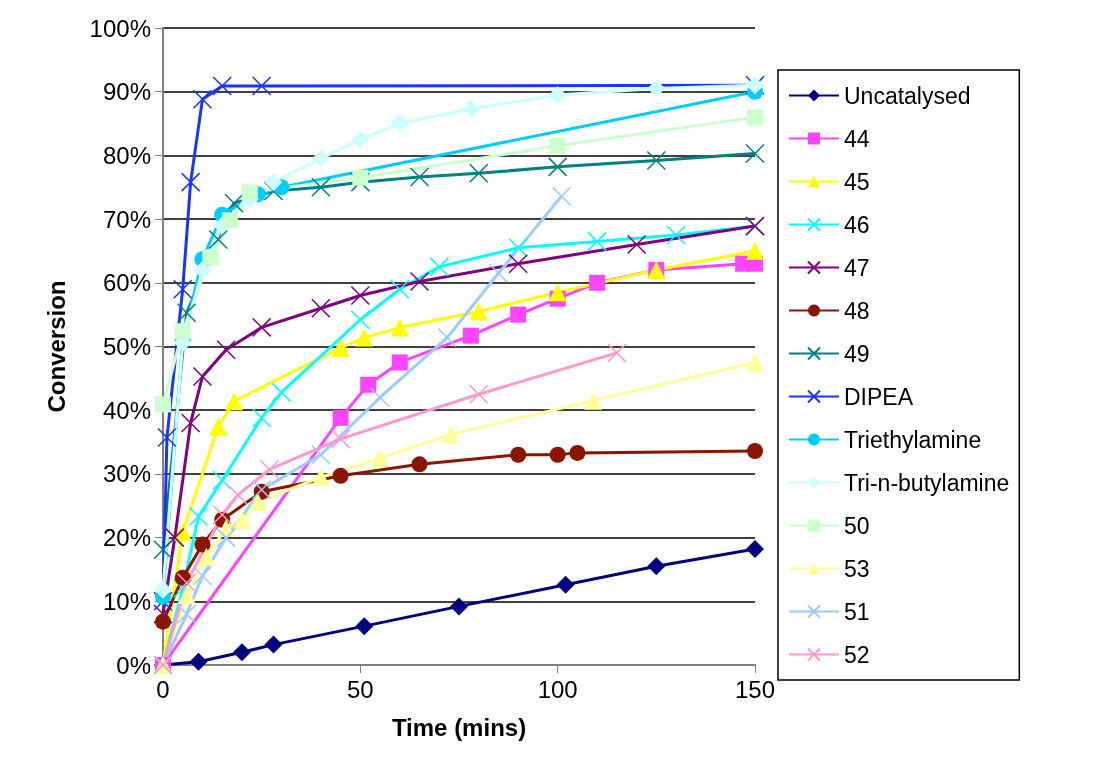 Image resolution: width=1103 pixels, height=778 pixels. I want to click on legend-label: 53, so click(857, 568).